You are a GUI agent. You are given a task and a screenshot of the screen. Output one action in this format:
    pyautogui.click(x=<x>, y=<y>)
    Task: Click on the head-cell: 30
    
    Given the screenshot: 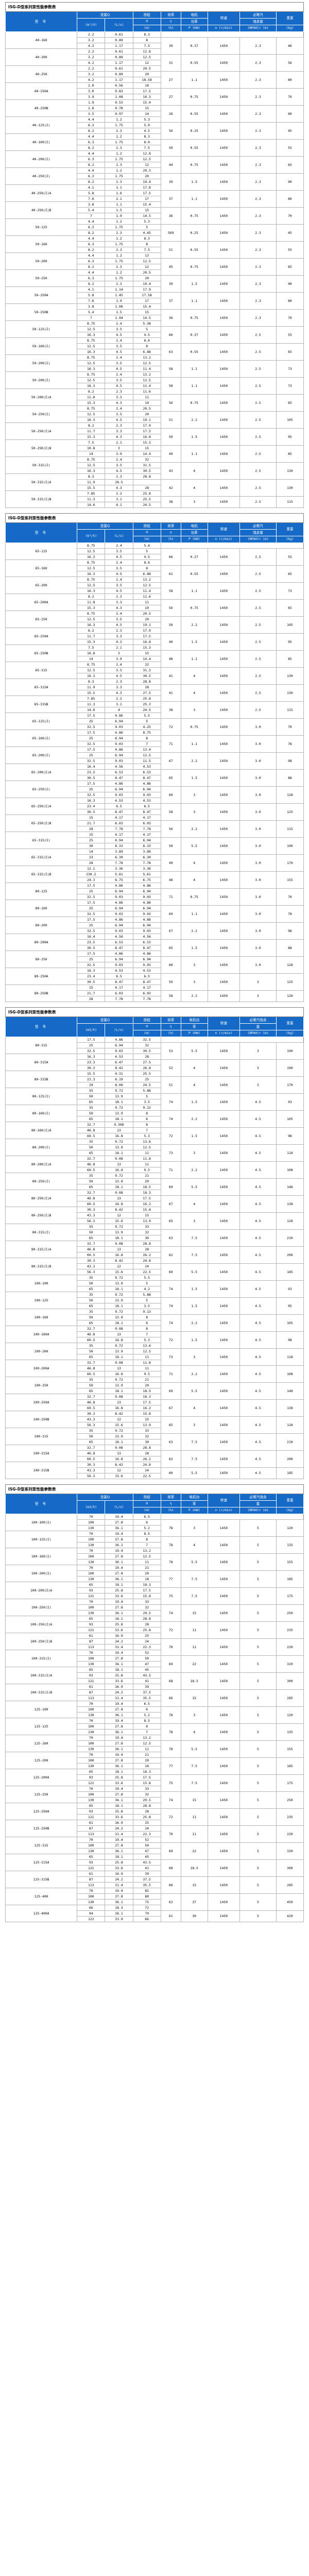 What is the action you would take?
    pyautogui.click(x=146, y=1442)
    